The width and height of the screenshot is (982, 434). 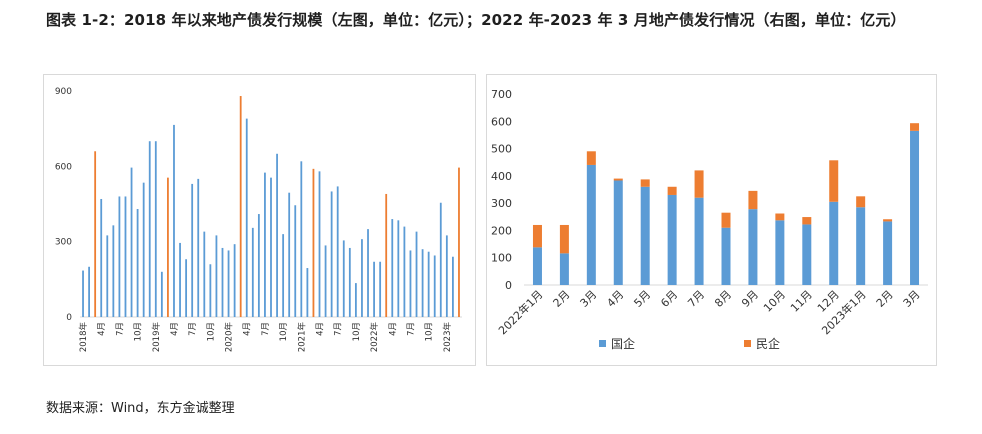 What do you see at coordinates (69, 318) in the screenshot?
I see `left-y-tick-label: 0` at bounding box center [69, 318].